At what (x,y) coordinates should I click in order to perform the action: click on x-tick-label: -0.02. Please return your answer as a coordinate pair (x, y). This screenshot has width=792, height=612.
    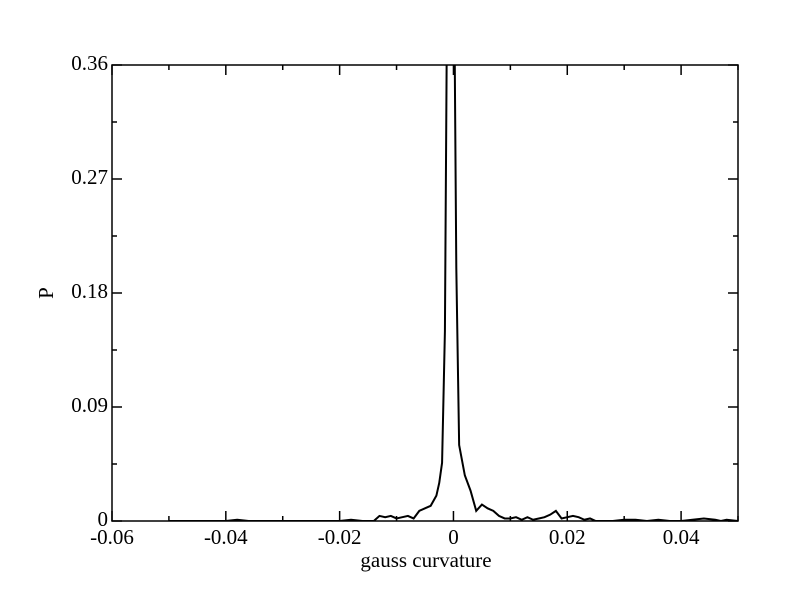
    Looking at the image, I should click on (340, 537).